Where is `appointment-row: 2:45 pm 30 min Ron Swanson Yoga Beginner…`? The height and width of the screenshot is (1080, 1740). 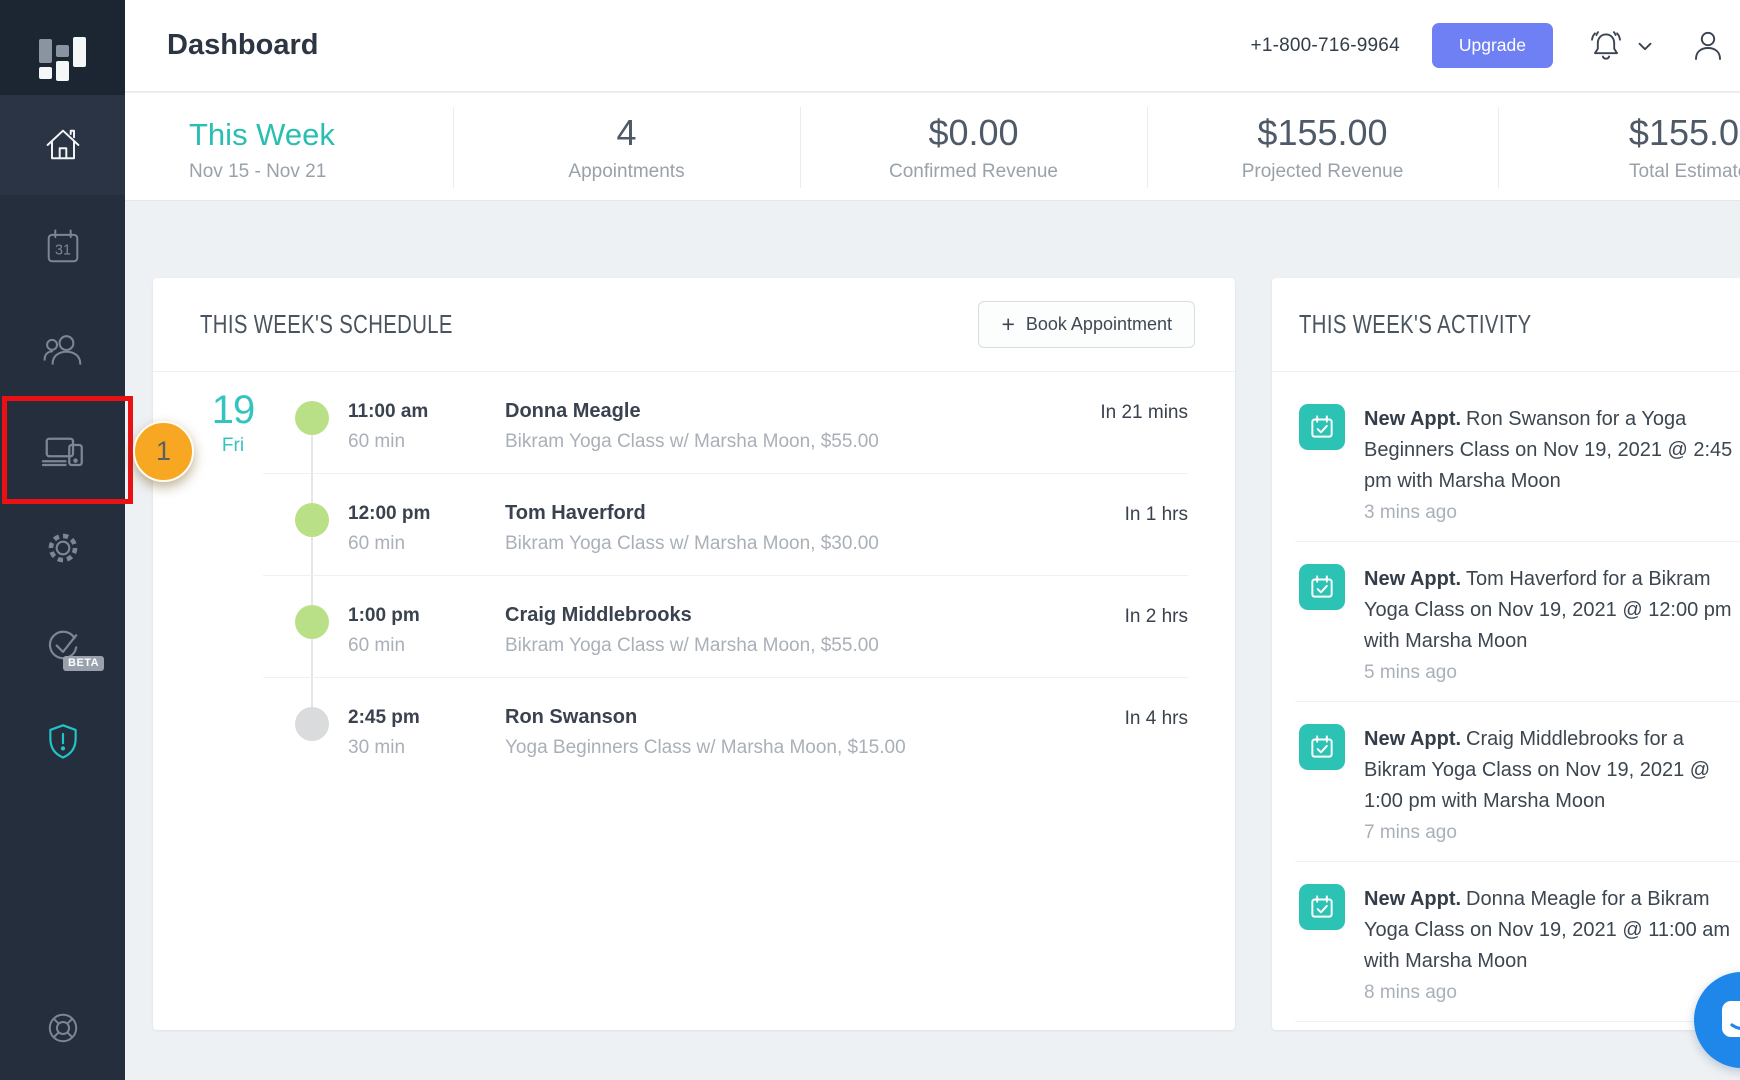
appointment-row: 2:45 pm 30 min Ron Swanson Yoga Beginner… is located at coordinates (725, 729).